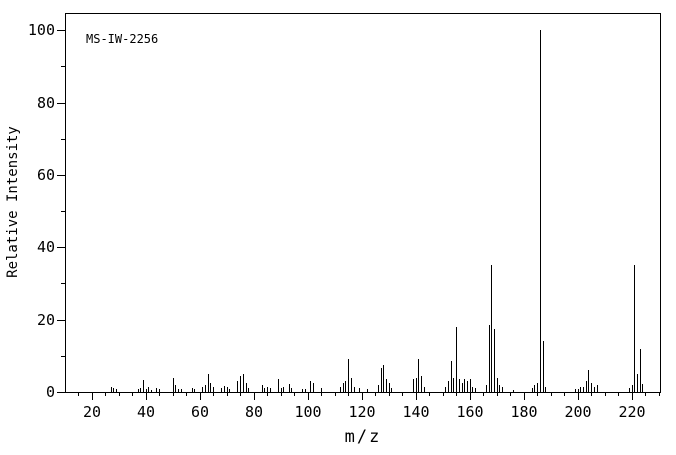 This screenshot has width=676, height=455. What do you see at coordinates (363, 437) in the screenshot?
I see `x-axis-title: m/z` at bounding box center [363, 437].